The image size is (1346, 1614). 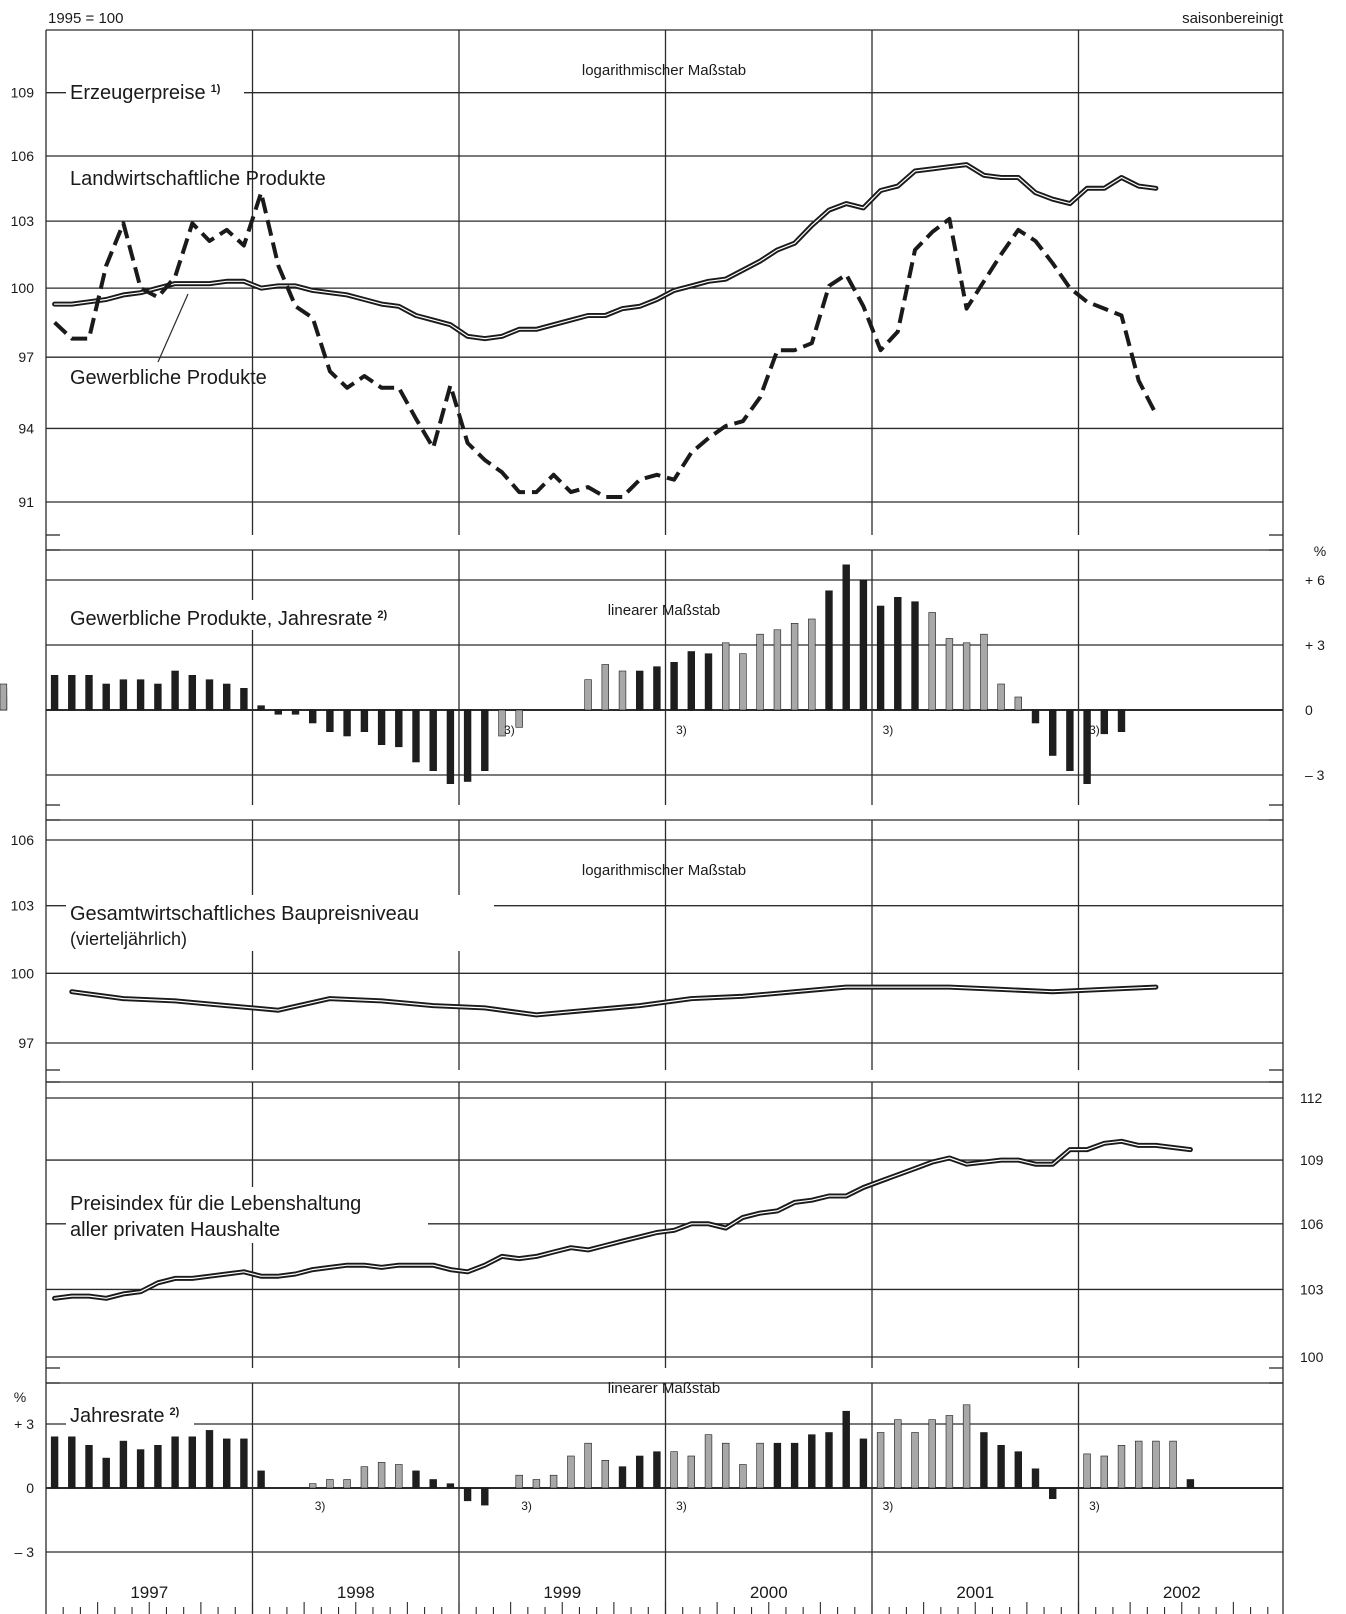 I want to click on y-tick-label: 109, so click(x=23, y=93).